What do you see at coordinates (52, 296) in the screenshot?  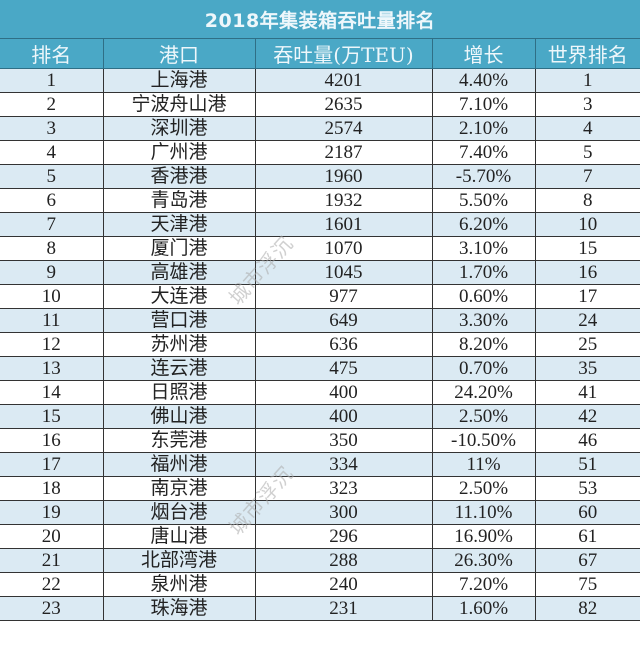 I see `rank-cell: 10` at bounding box center [52, 296].